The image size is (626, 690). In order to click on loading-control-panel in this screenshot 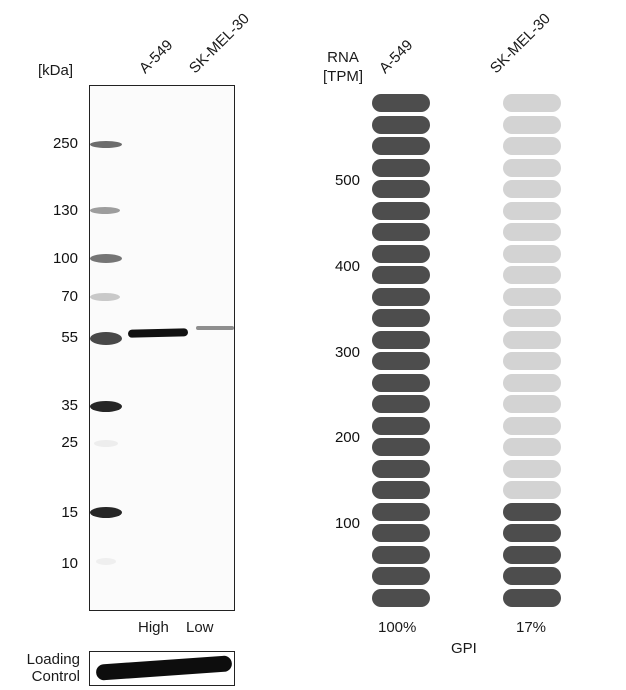, I will do `click(162, 668)`.